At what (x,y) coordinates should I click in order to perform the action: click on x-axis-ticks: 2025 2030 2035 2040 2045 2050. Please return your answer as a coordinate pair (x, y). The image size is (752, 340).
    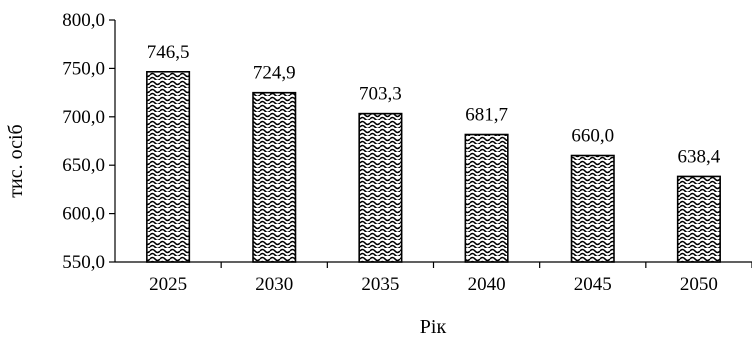
    Looking at the image, I should click on (450, 278).